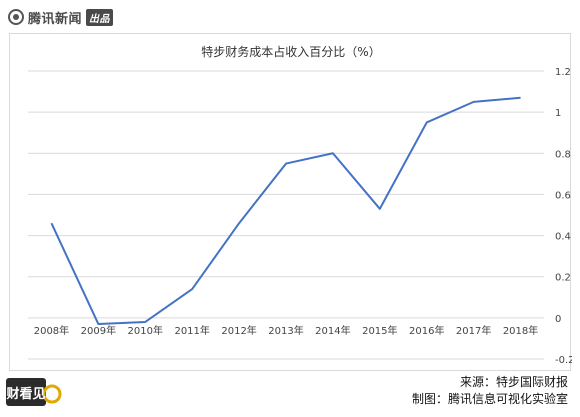 The height and width of the screenshot is (417, 580). What do you see at coordinates (55, 19) in the screenshot?
I see `brand-name: 腾讯新闻` at bounding box center [55, 19].